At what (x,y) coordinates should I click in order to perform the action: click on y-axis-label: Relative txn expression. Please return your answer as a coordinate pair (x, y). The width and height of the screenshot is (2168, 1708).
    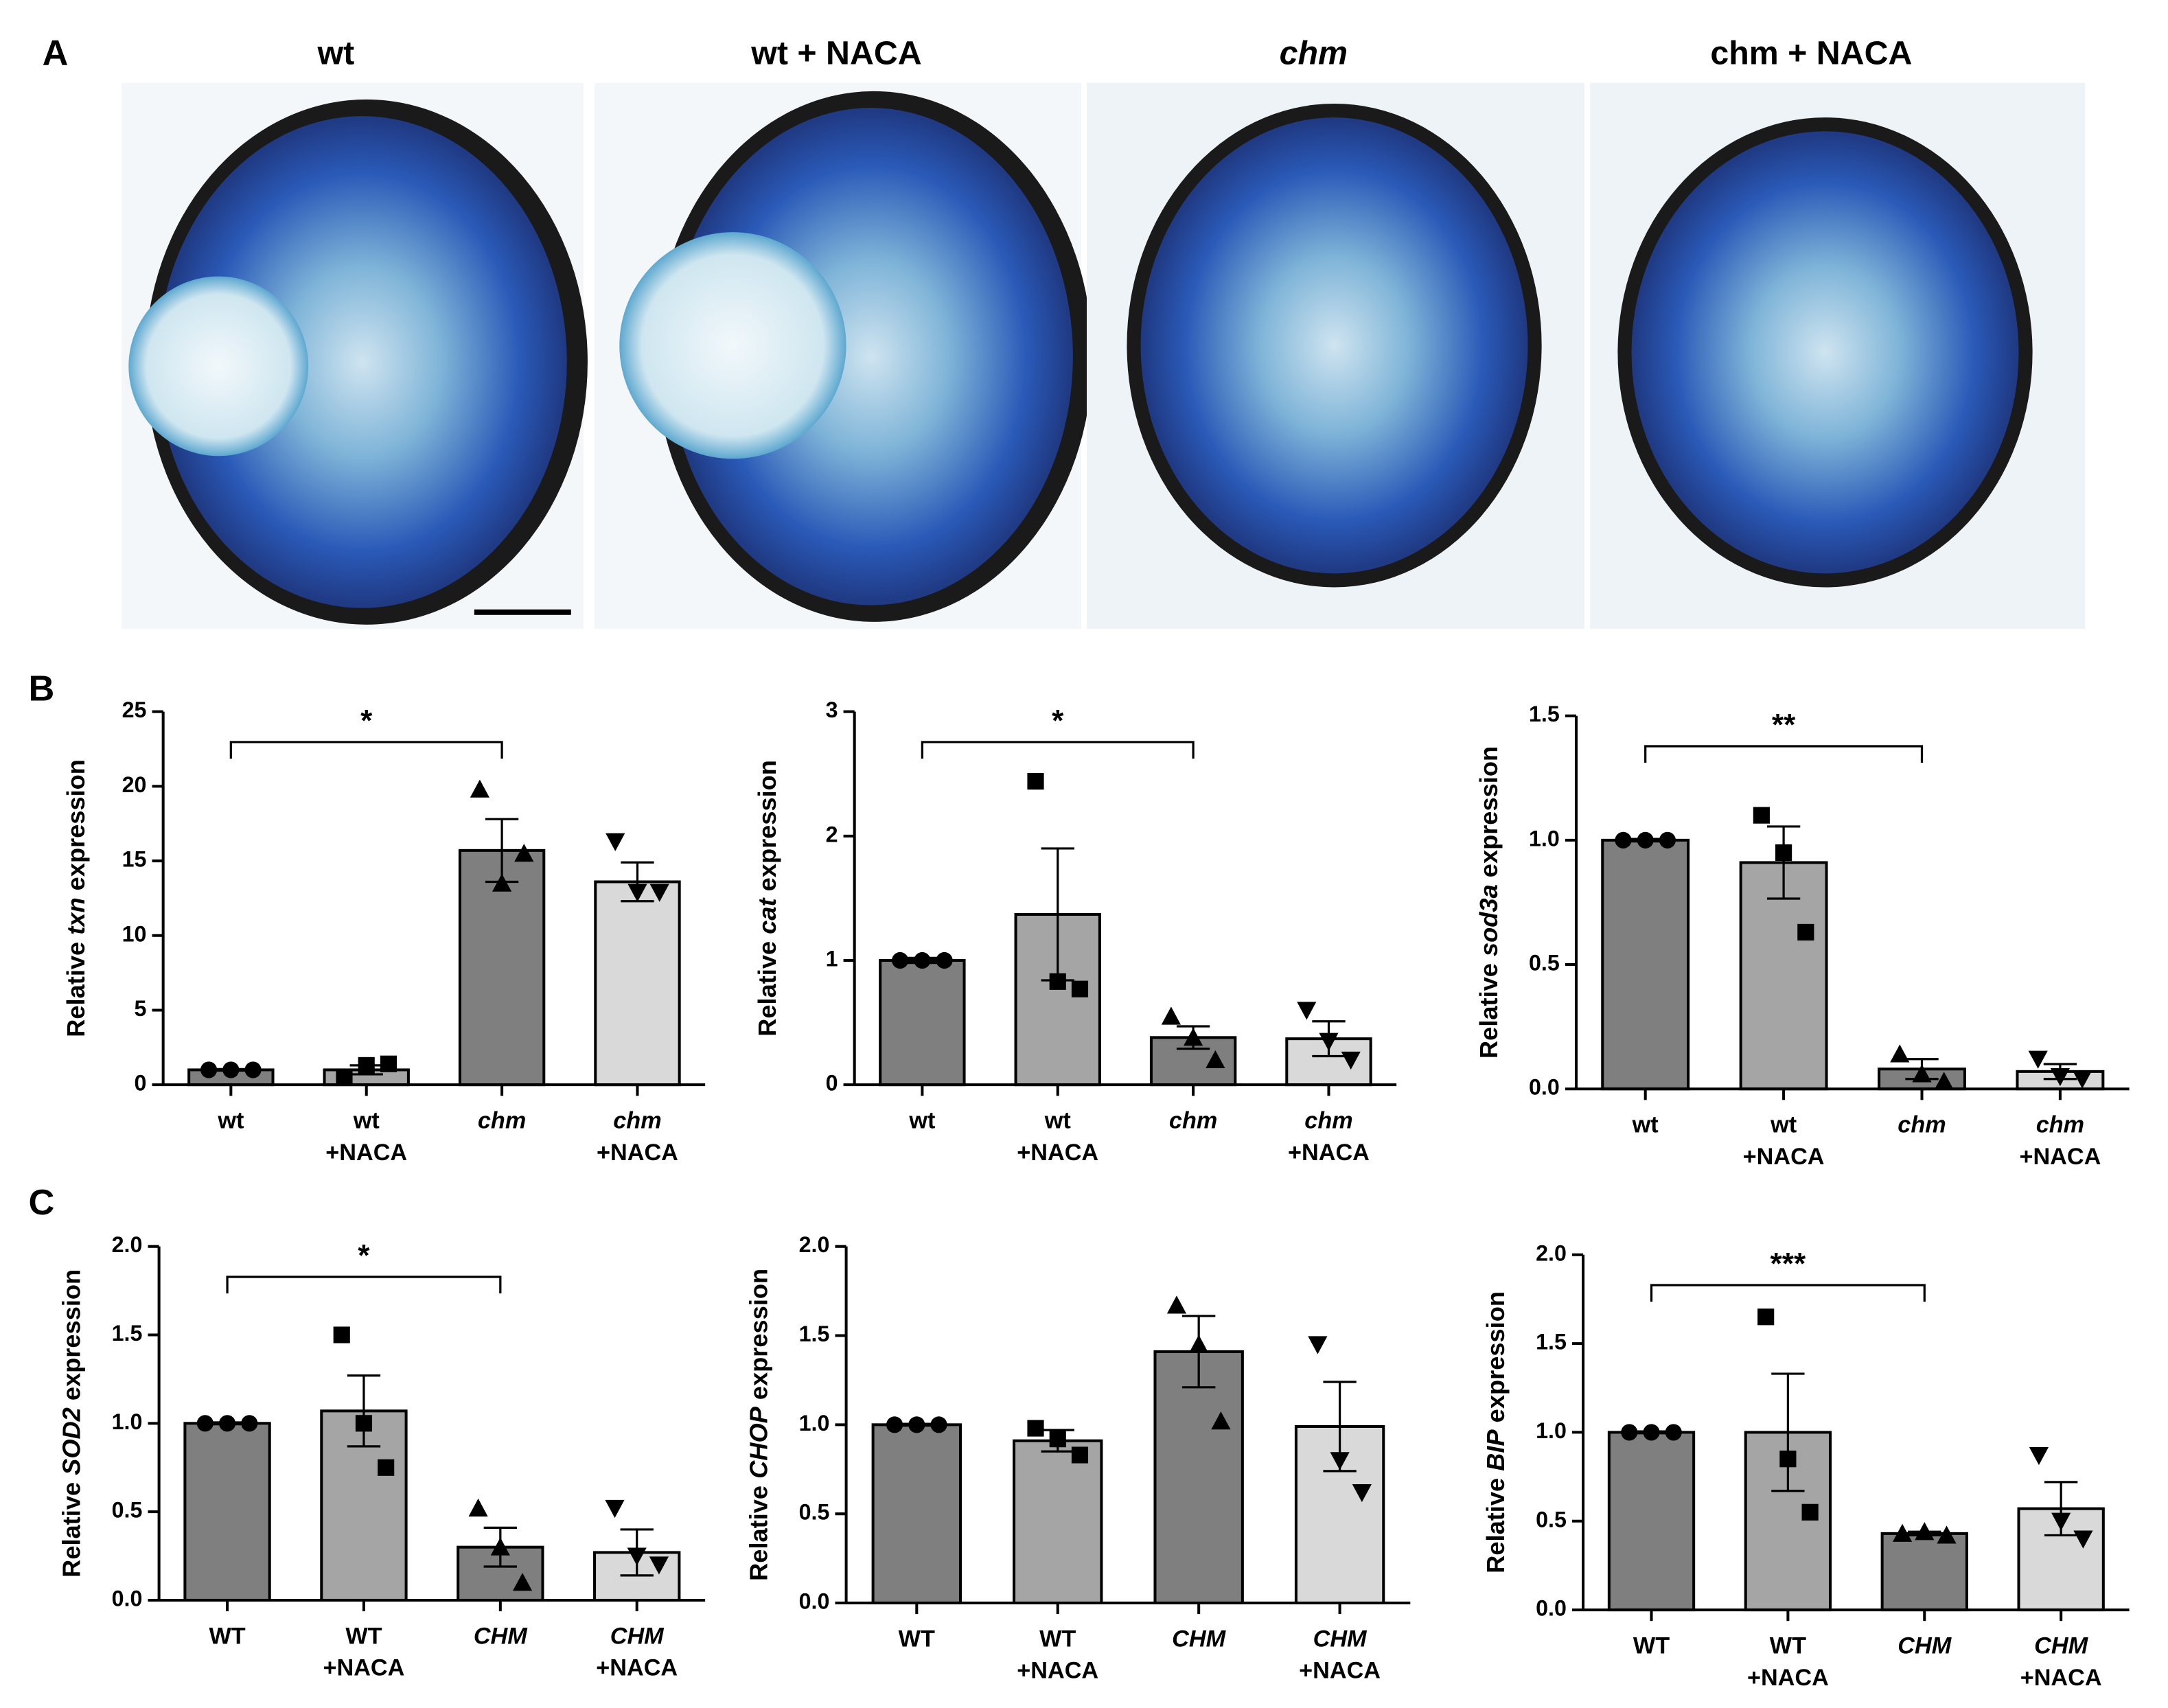
    Looking at the image, I should click on (75, 898).